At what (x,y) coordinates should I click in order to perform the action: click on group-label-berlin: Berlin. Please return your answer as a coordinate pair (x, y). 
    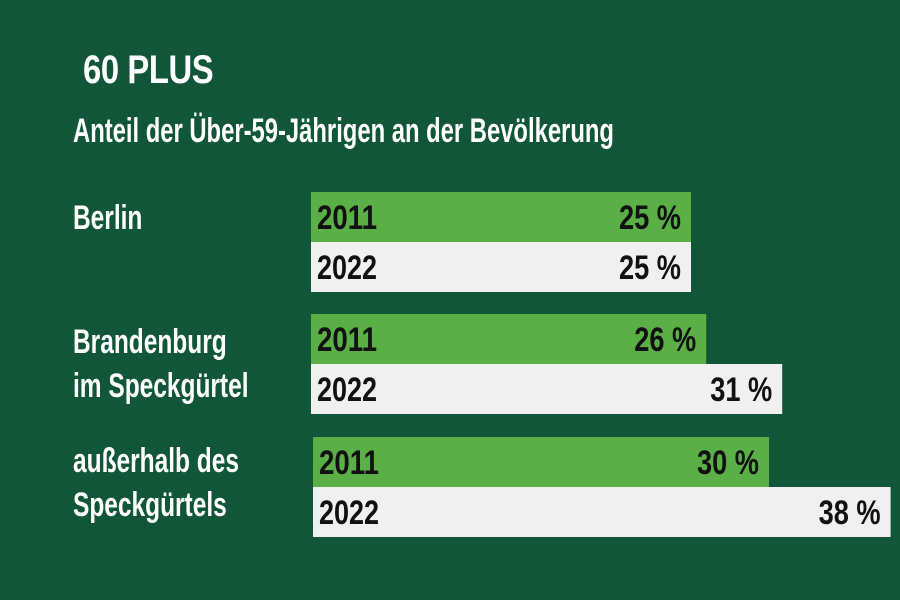
    Looking at the image, I should click on (107, 218).